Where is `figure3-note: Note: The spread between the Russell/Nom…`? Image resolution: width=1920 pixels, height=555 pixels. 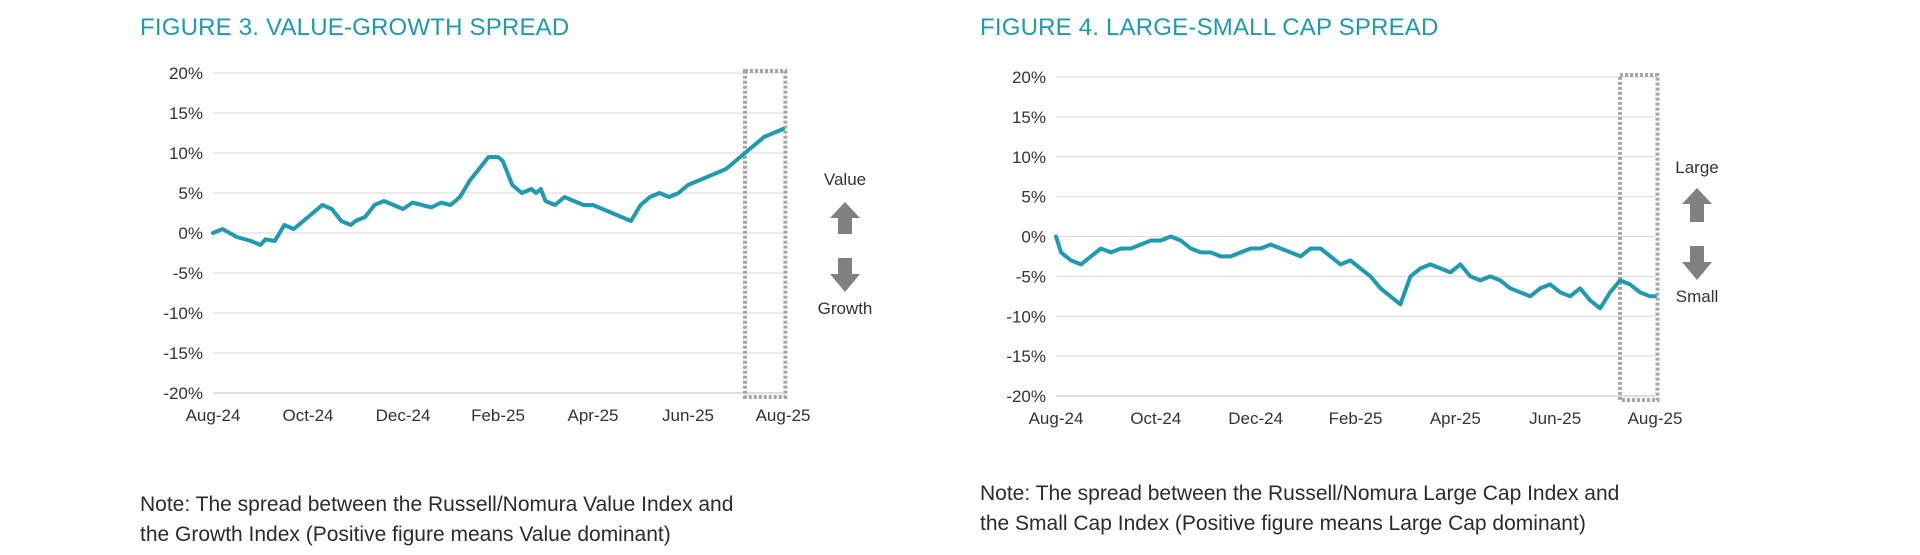
figure3-note: Note: The spread between the Russell/Nom… is located at coordinates (436, 520).